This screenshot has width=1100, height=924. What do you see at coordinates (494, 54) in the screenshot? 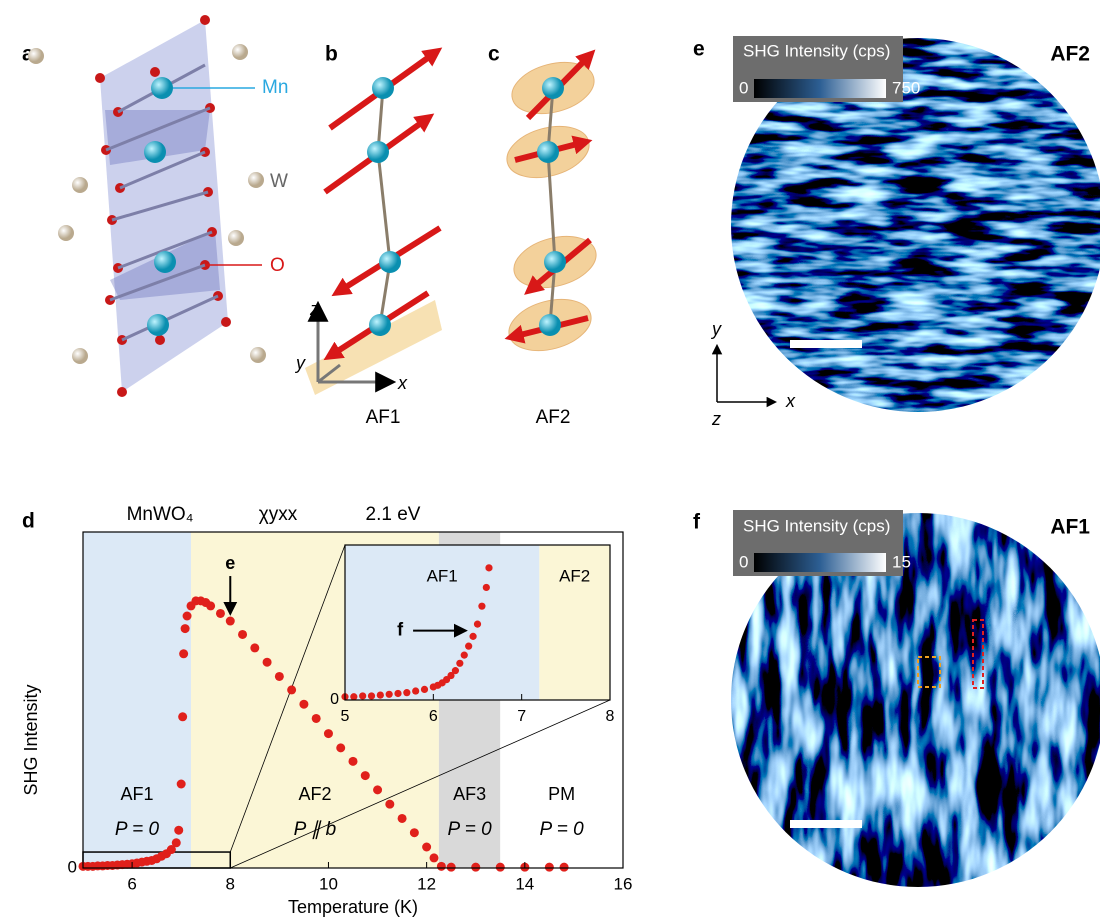
I see `panel-label: c` at bounding box center [494, 54].